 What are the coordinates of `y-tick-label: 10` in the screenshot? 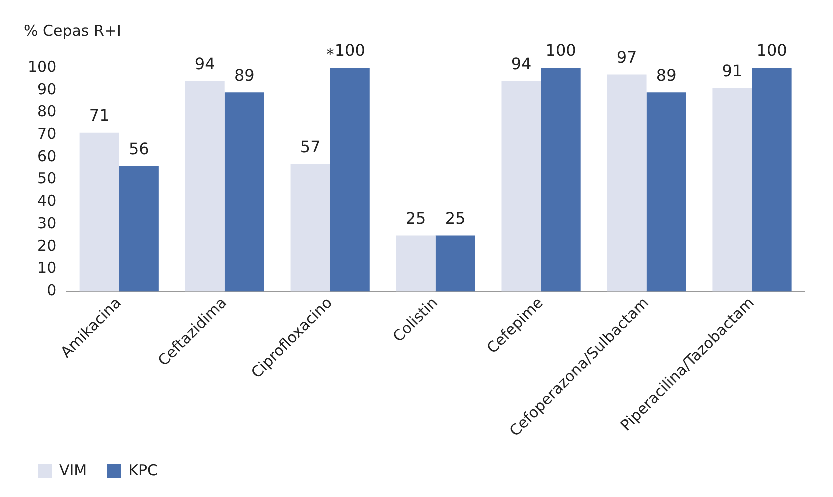 It's located at (47, 268).